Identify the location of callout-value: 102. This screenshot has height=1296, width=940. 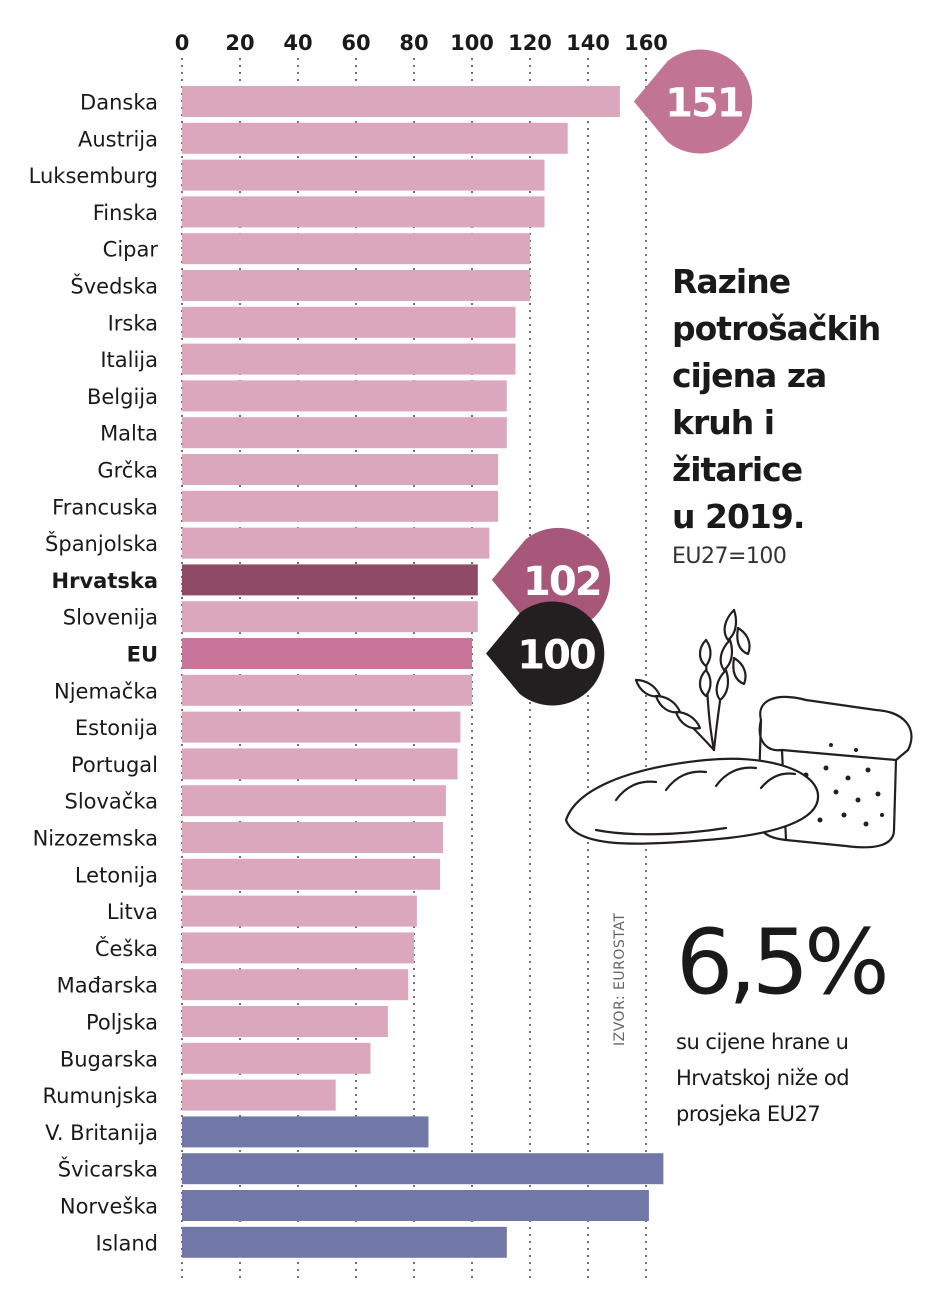
(562, 582).